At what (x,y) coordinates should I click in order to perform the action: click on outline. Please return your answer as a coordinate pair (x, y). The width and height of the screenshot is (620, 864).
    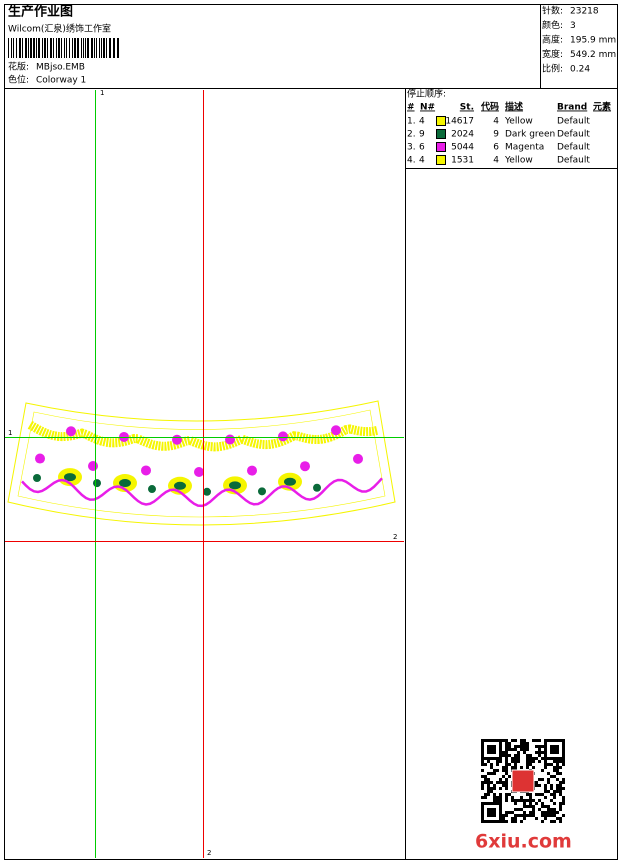
    Looking at the image, I should click on (201, 463).